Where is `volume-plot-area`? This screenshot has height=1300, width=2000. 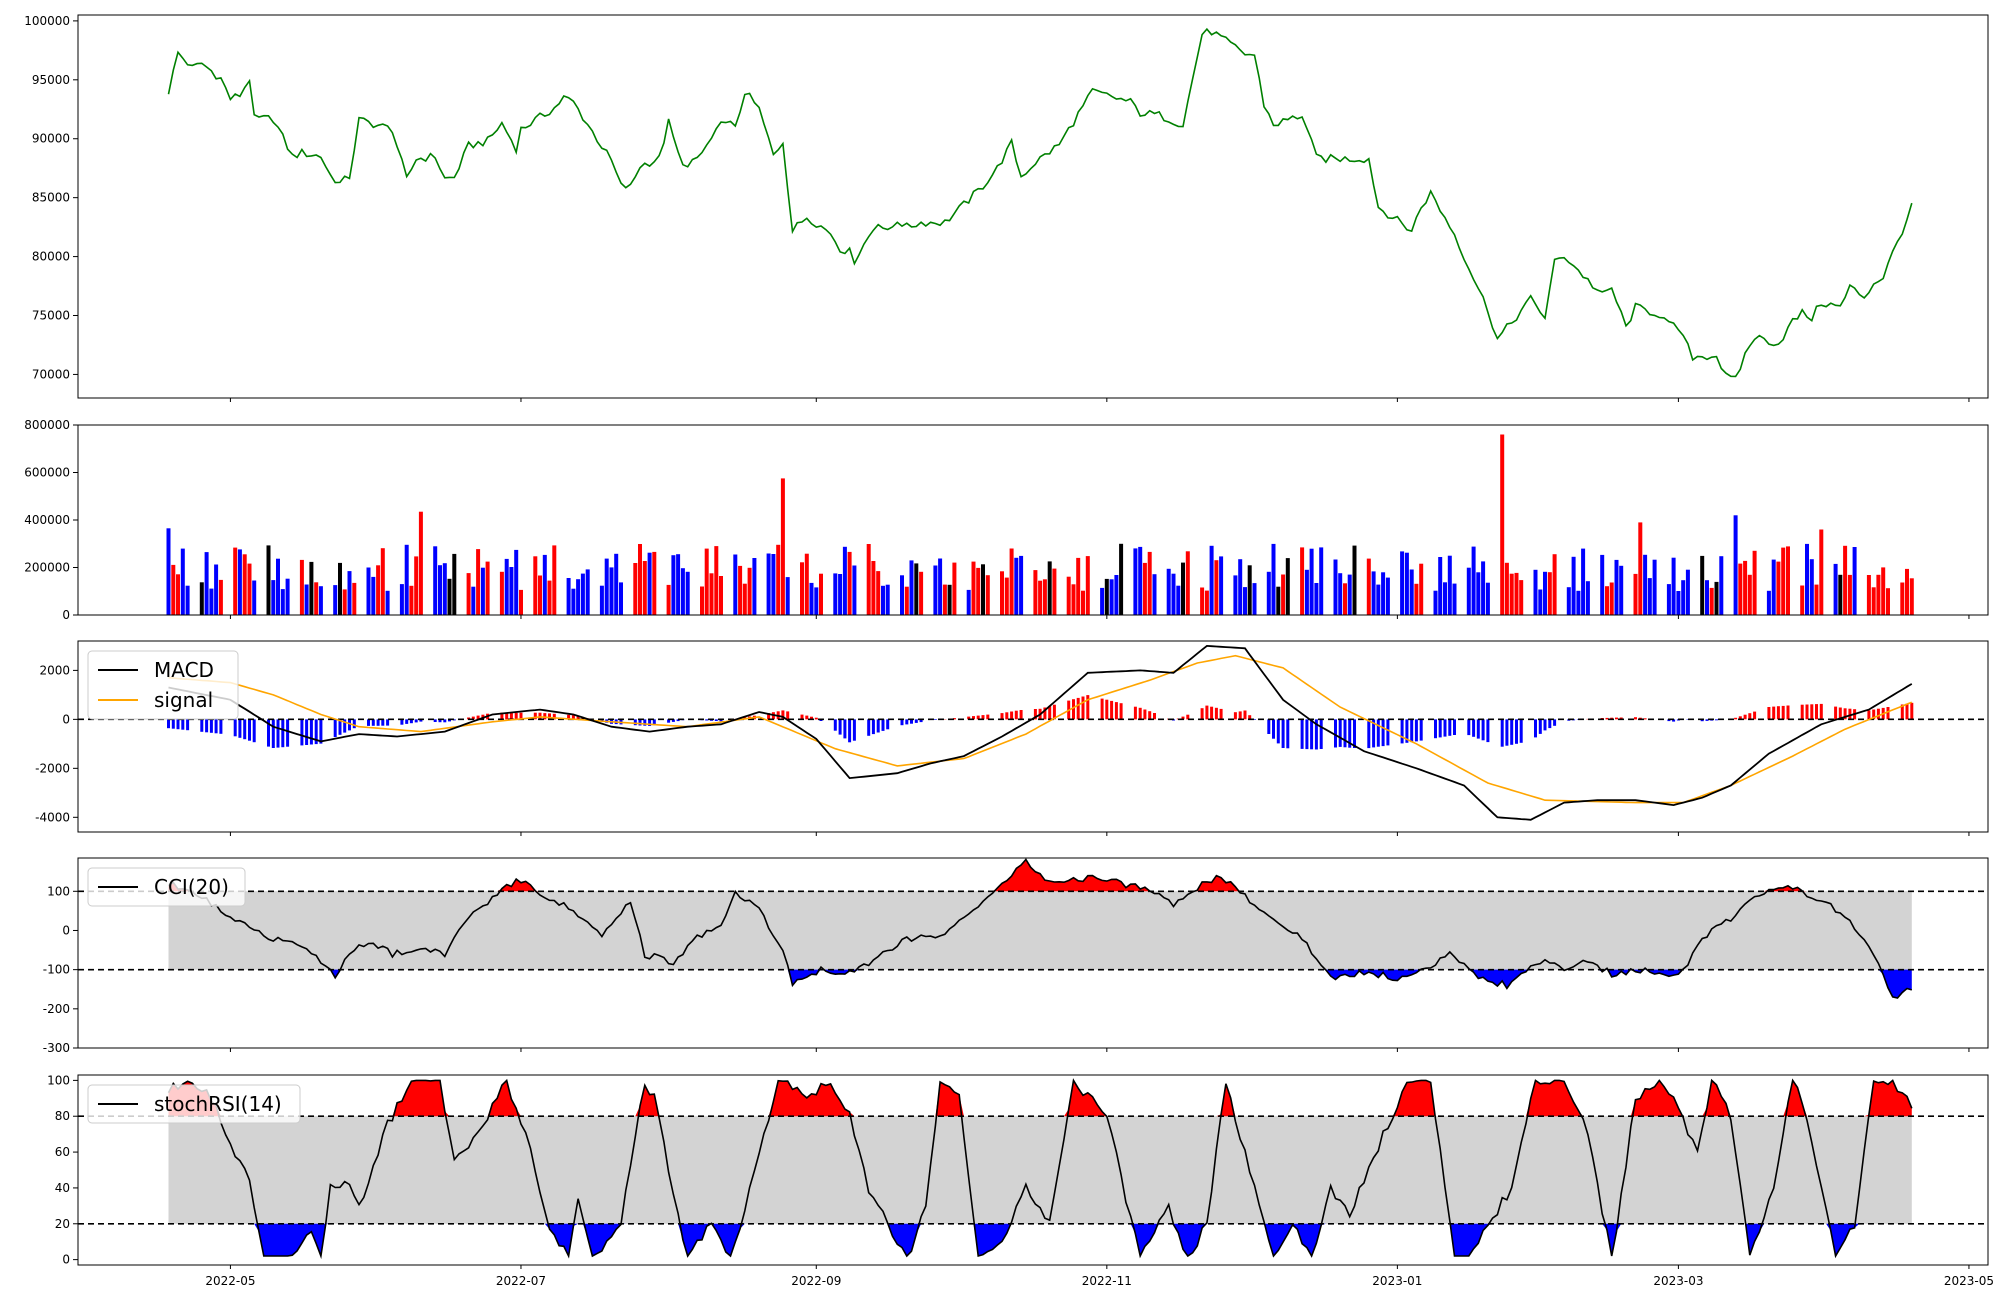
volume-plot-area is located at coordinates (1040, 525).